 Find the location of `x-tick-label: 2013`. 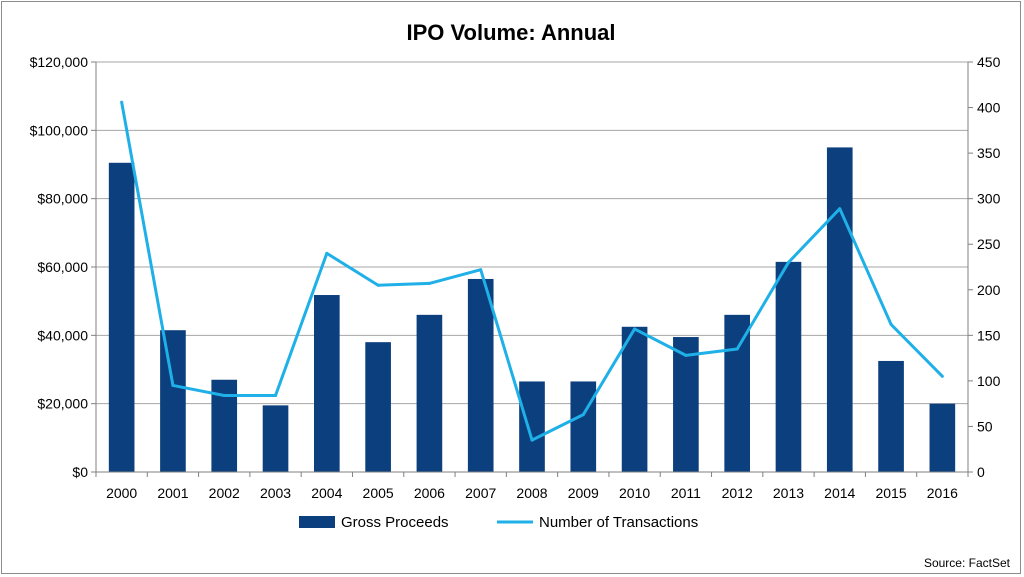

x-tick-label: 2013 is located at coordinates (788, 493).